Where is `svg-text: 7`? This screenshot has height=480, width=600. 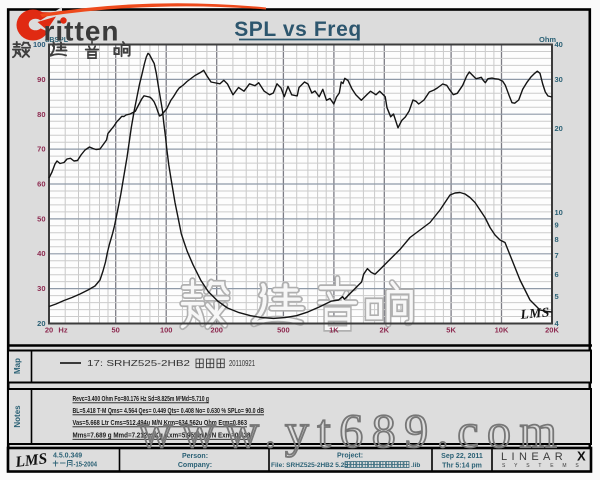 svg-text: 7 is located at coordinates (557, 255).